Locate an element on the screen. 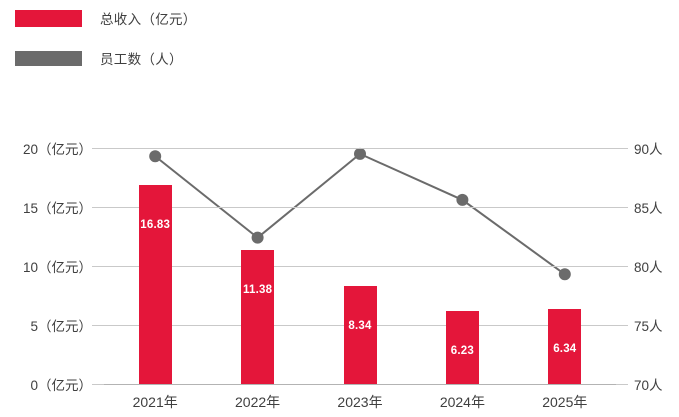 The image size is (679, 417). legend-label-revenue: 总收入（亿元） is located at coordinates (148, 19).